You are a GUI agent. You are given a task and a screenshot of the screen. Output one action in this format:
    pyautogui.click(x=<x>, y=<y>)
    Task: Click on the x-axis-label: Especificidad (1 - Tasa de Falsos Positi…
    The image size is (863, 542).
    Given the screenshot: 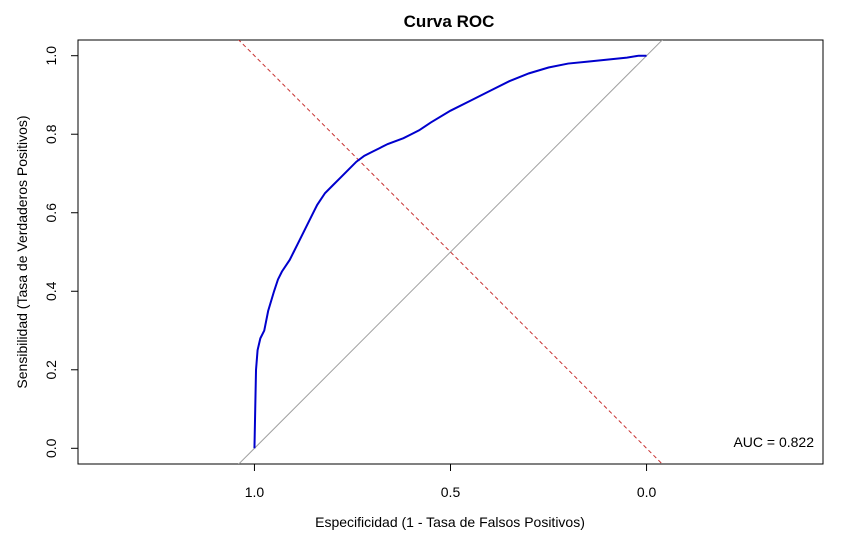 What is the action you would take?
    pyautogui.click(x=450, y=522)
    